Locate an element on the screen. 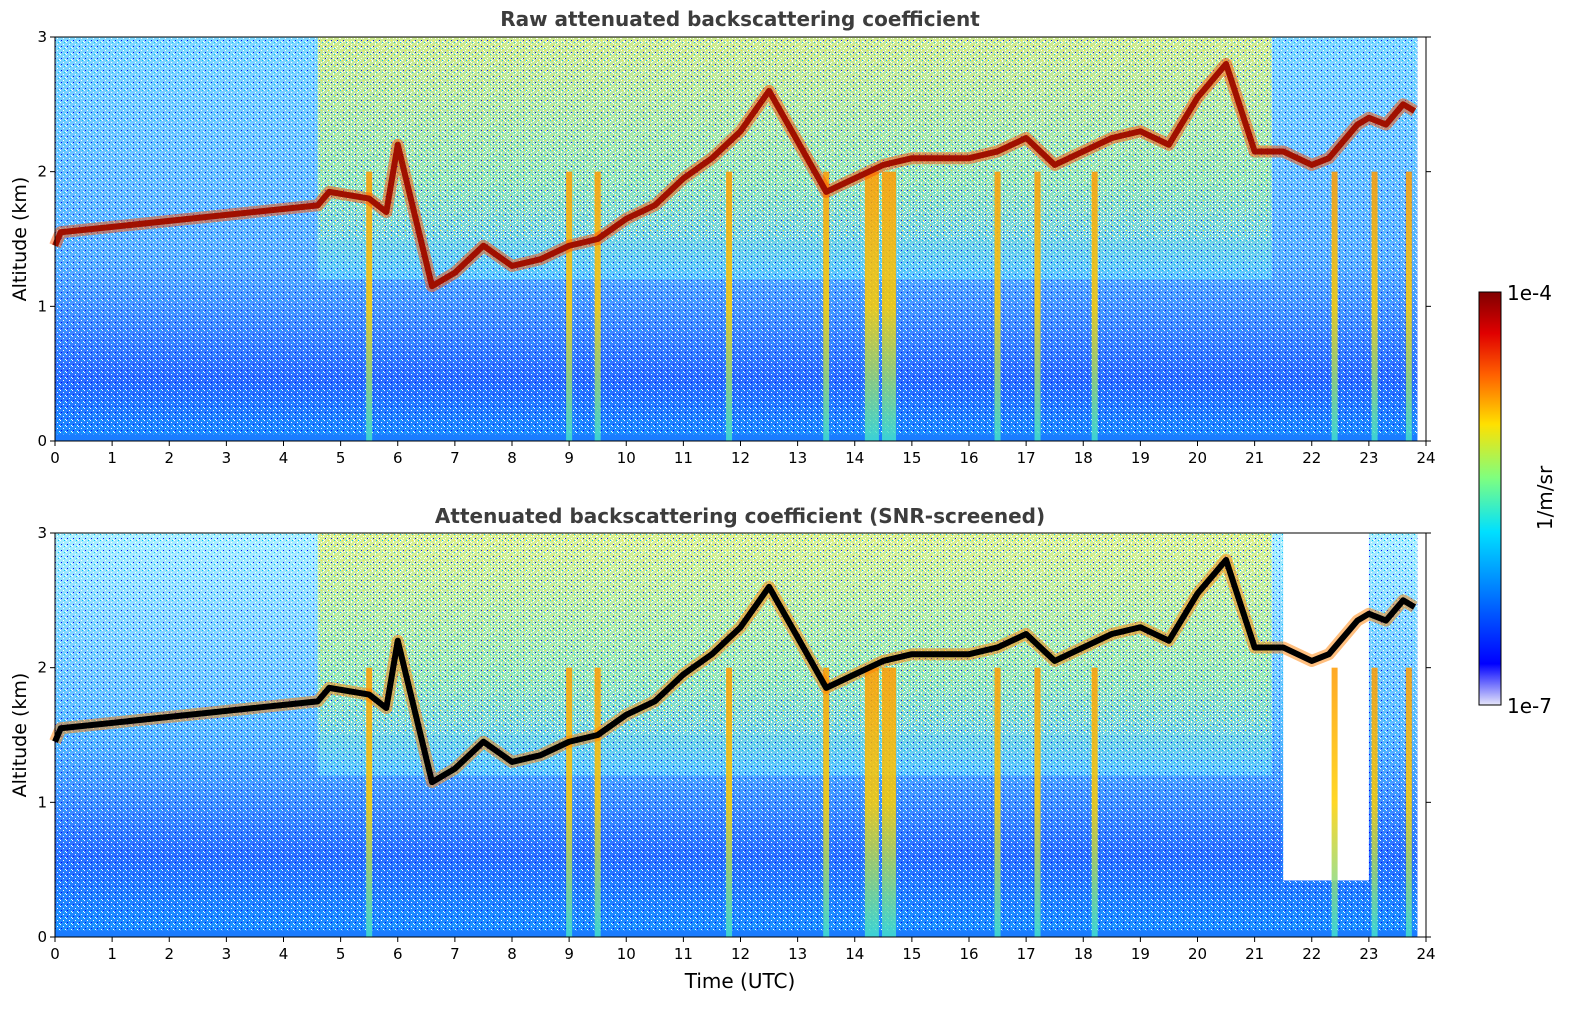  y-tick-label: 3 is located at coordinates (42, 533).